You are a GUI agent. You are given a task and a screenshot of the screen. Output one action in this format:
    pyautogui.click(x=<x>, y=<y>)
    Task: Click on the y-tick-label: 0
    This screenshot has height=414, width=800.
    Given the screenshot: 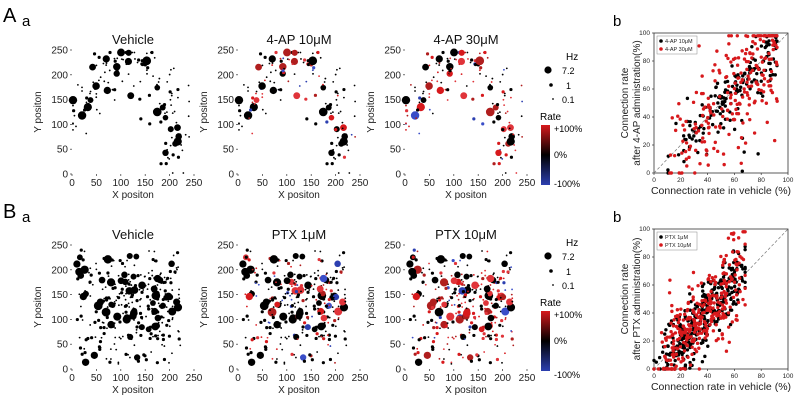 What is the action you would take?
    pyautogui.click(x=398, y=175)
    